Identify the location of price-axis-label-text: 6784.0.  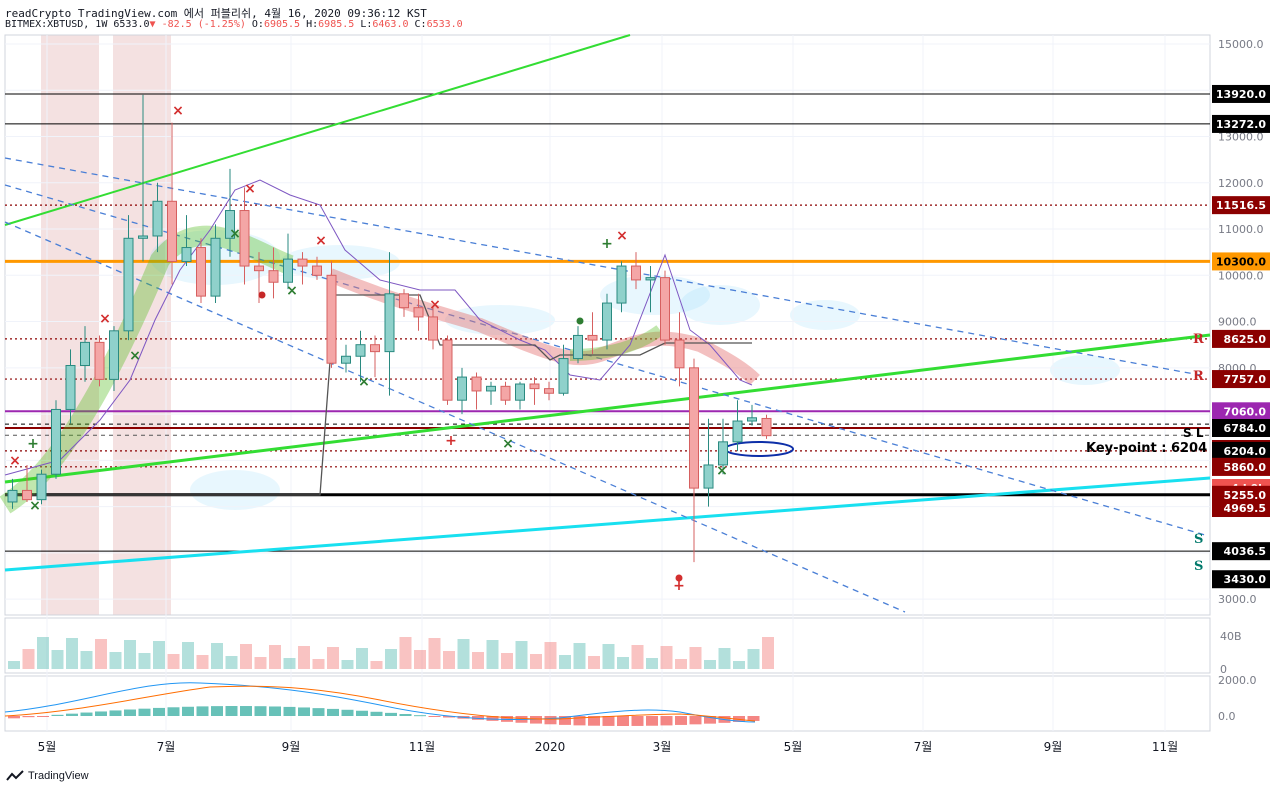
(1245, 428).